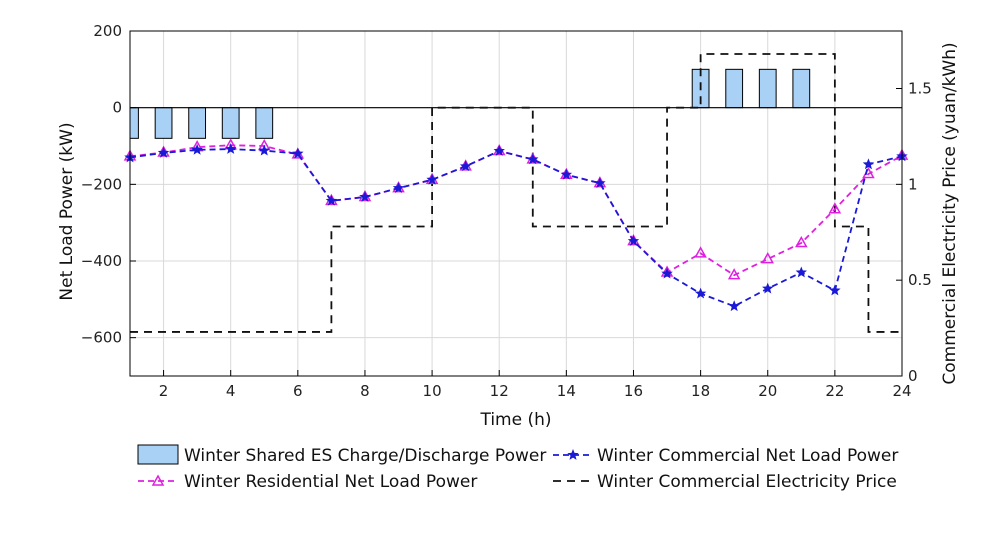  Describe the element at coordinates (101, 184) in the screenshot. I see `y-left-tick-label: −200` at that location.